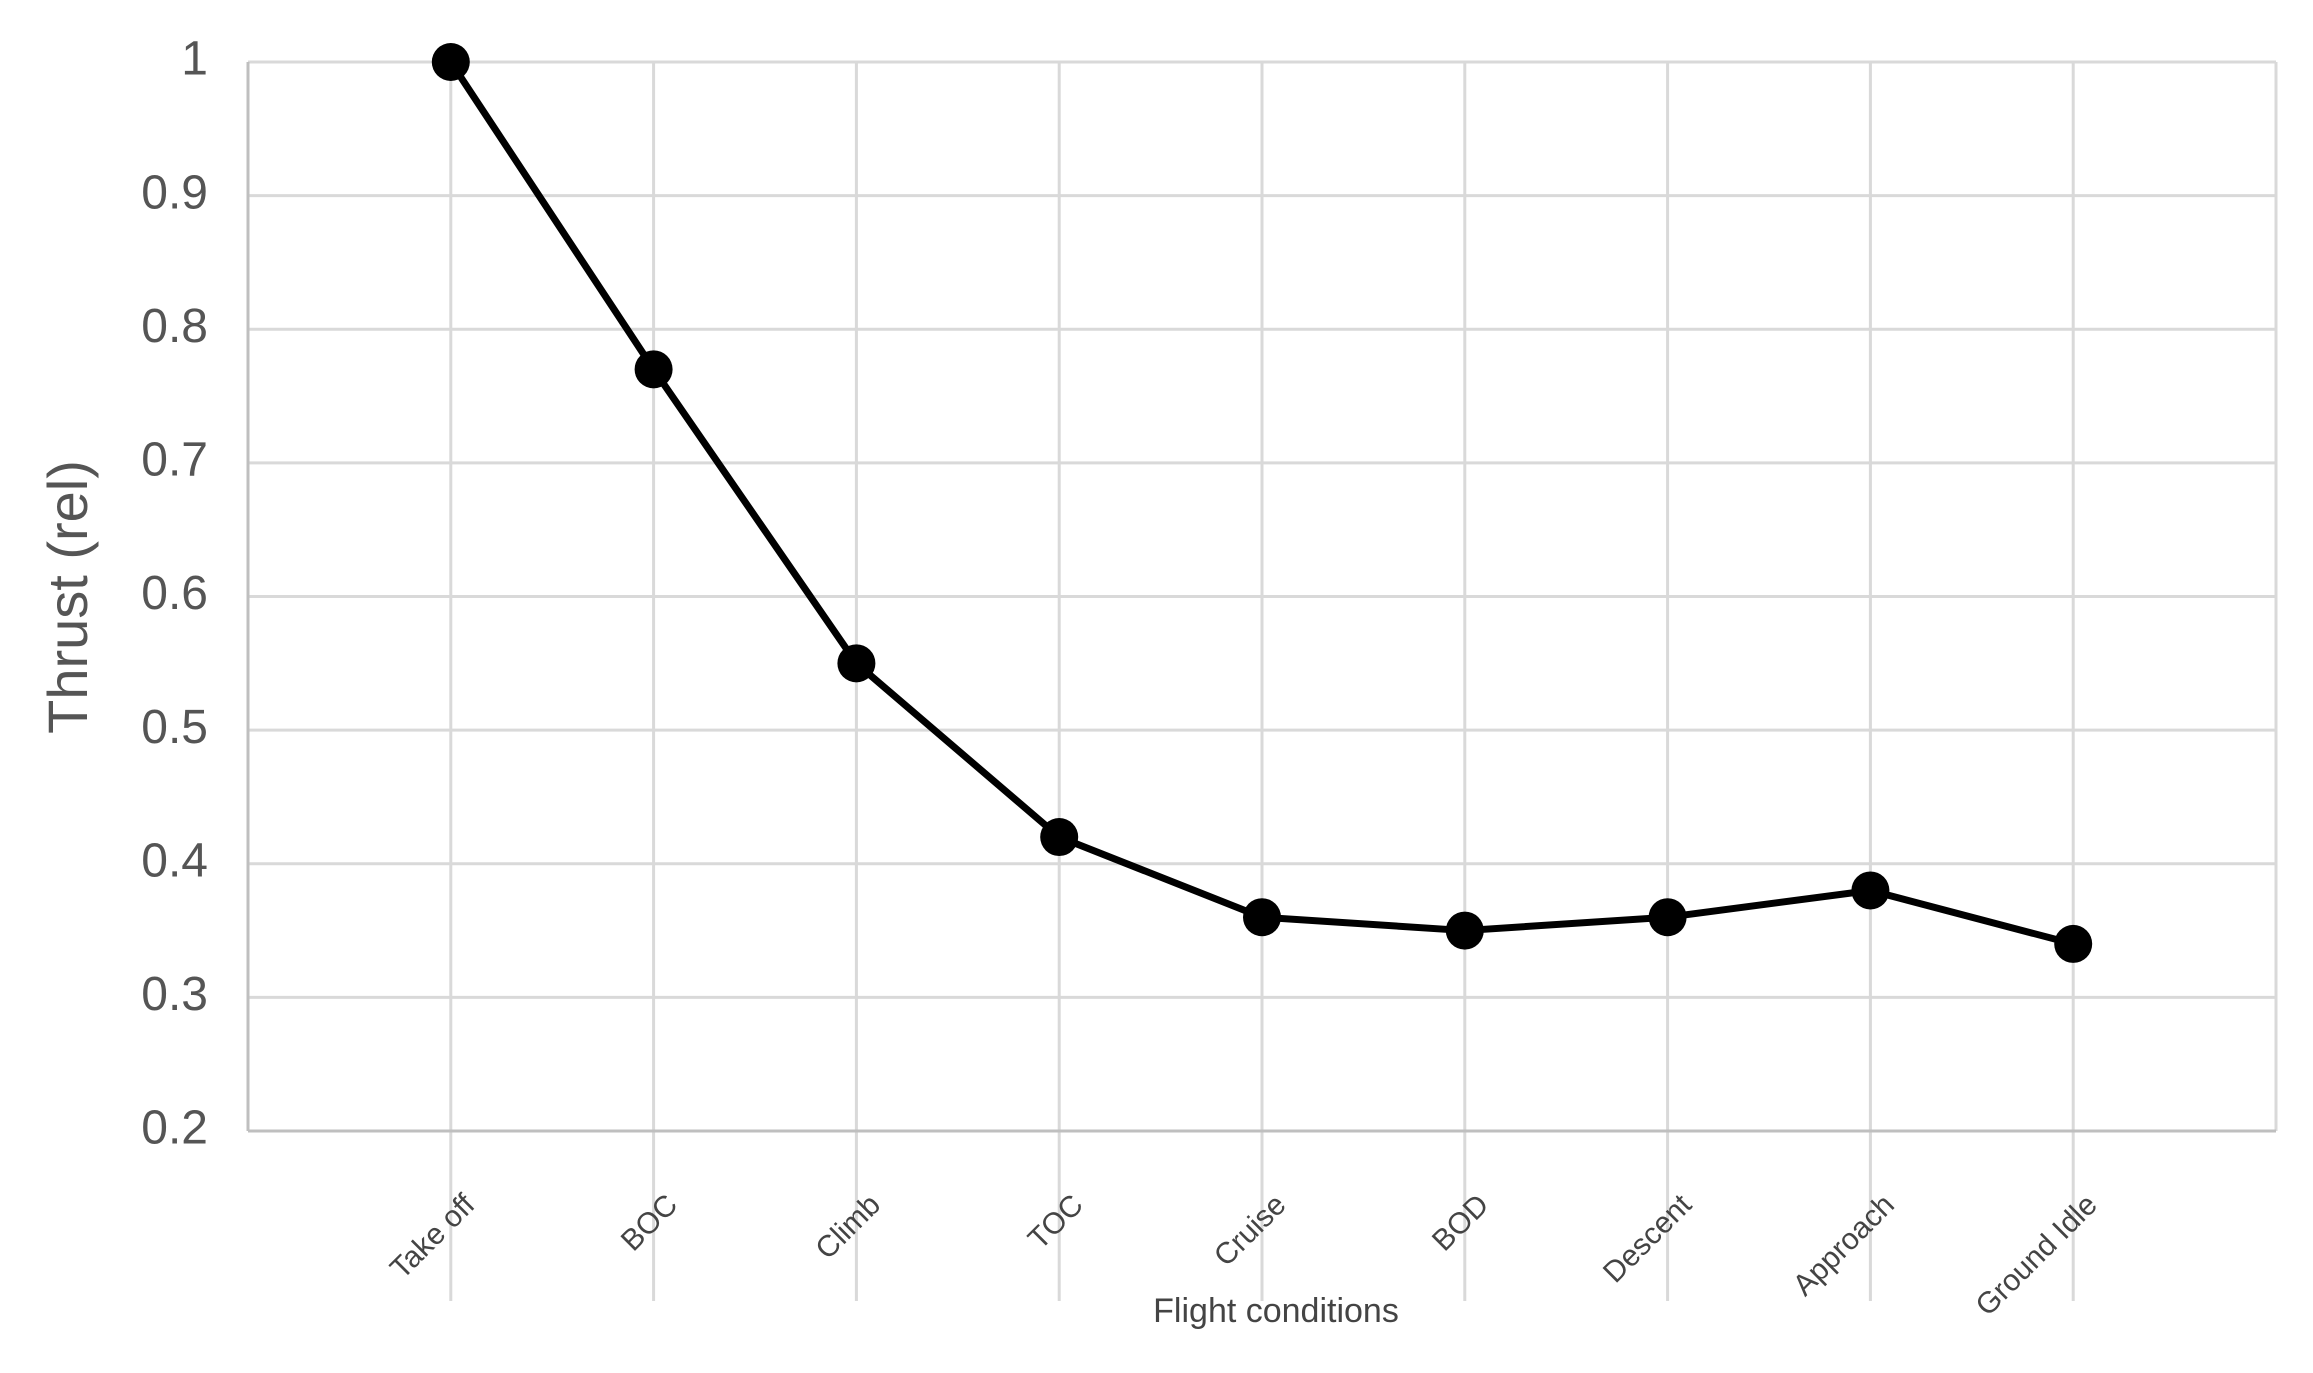 The image size is (2313, 1373). I want to click on x-axis-title: Flight conditions, so click(1276, 1311).